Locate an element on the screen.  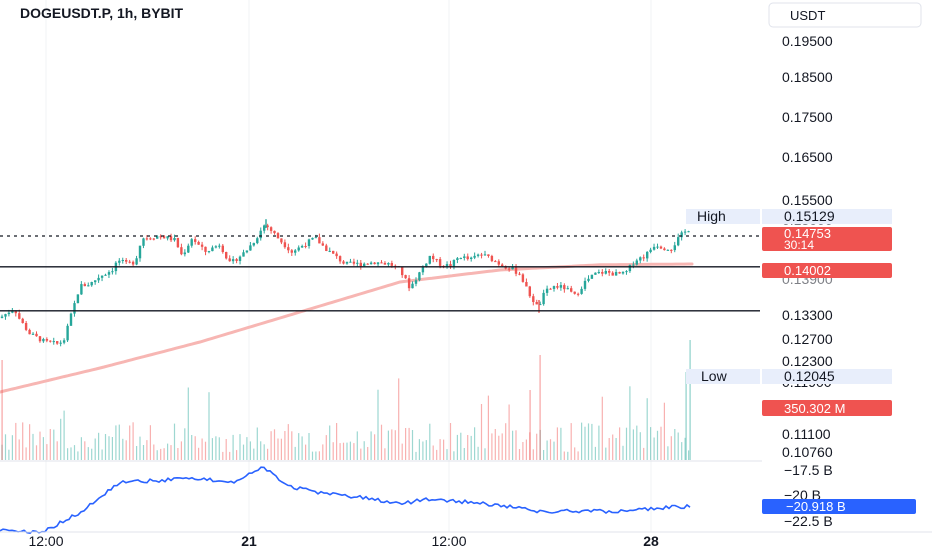
volume-value: 350.302 M is located at coordinates (814, 408).